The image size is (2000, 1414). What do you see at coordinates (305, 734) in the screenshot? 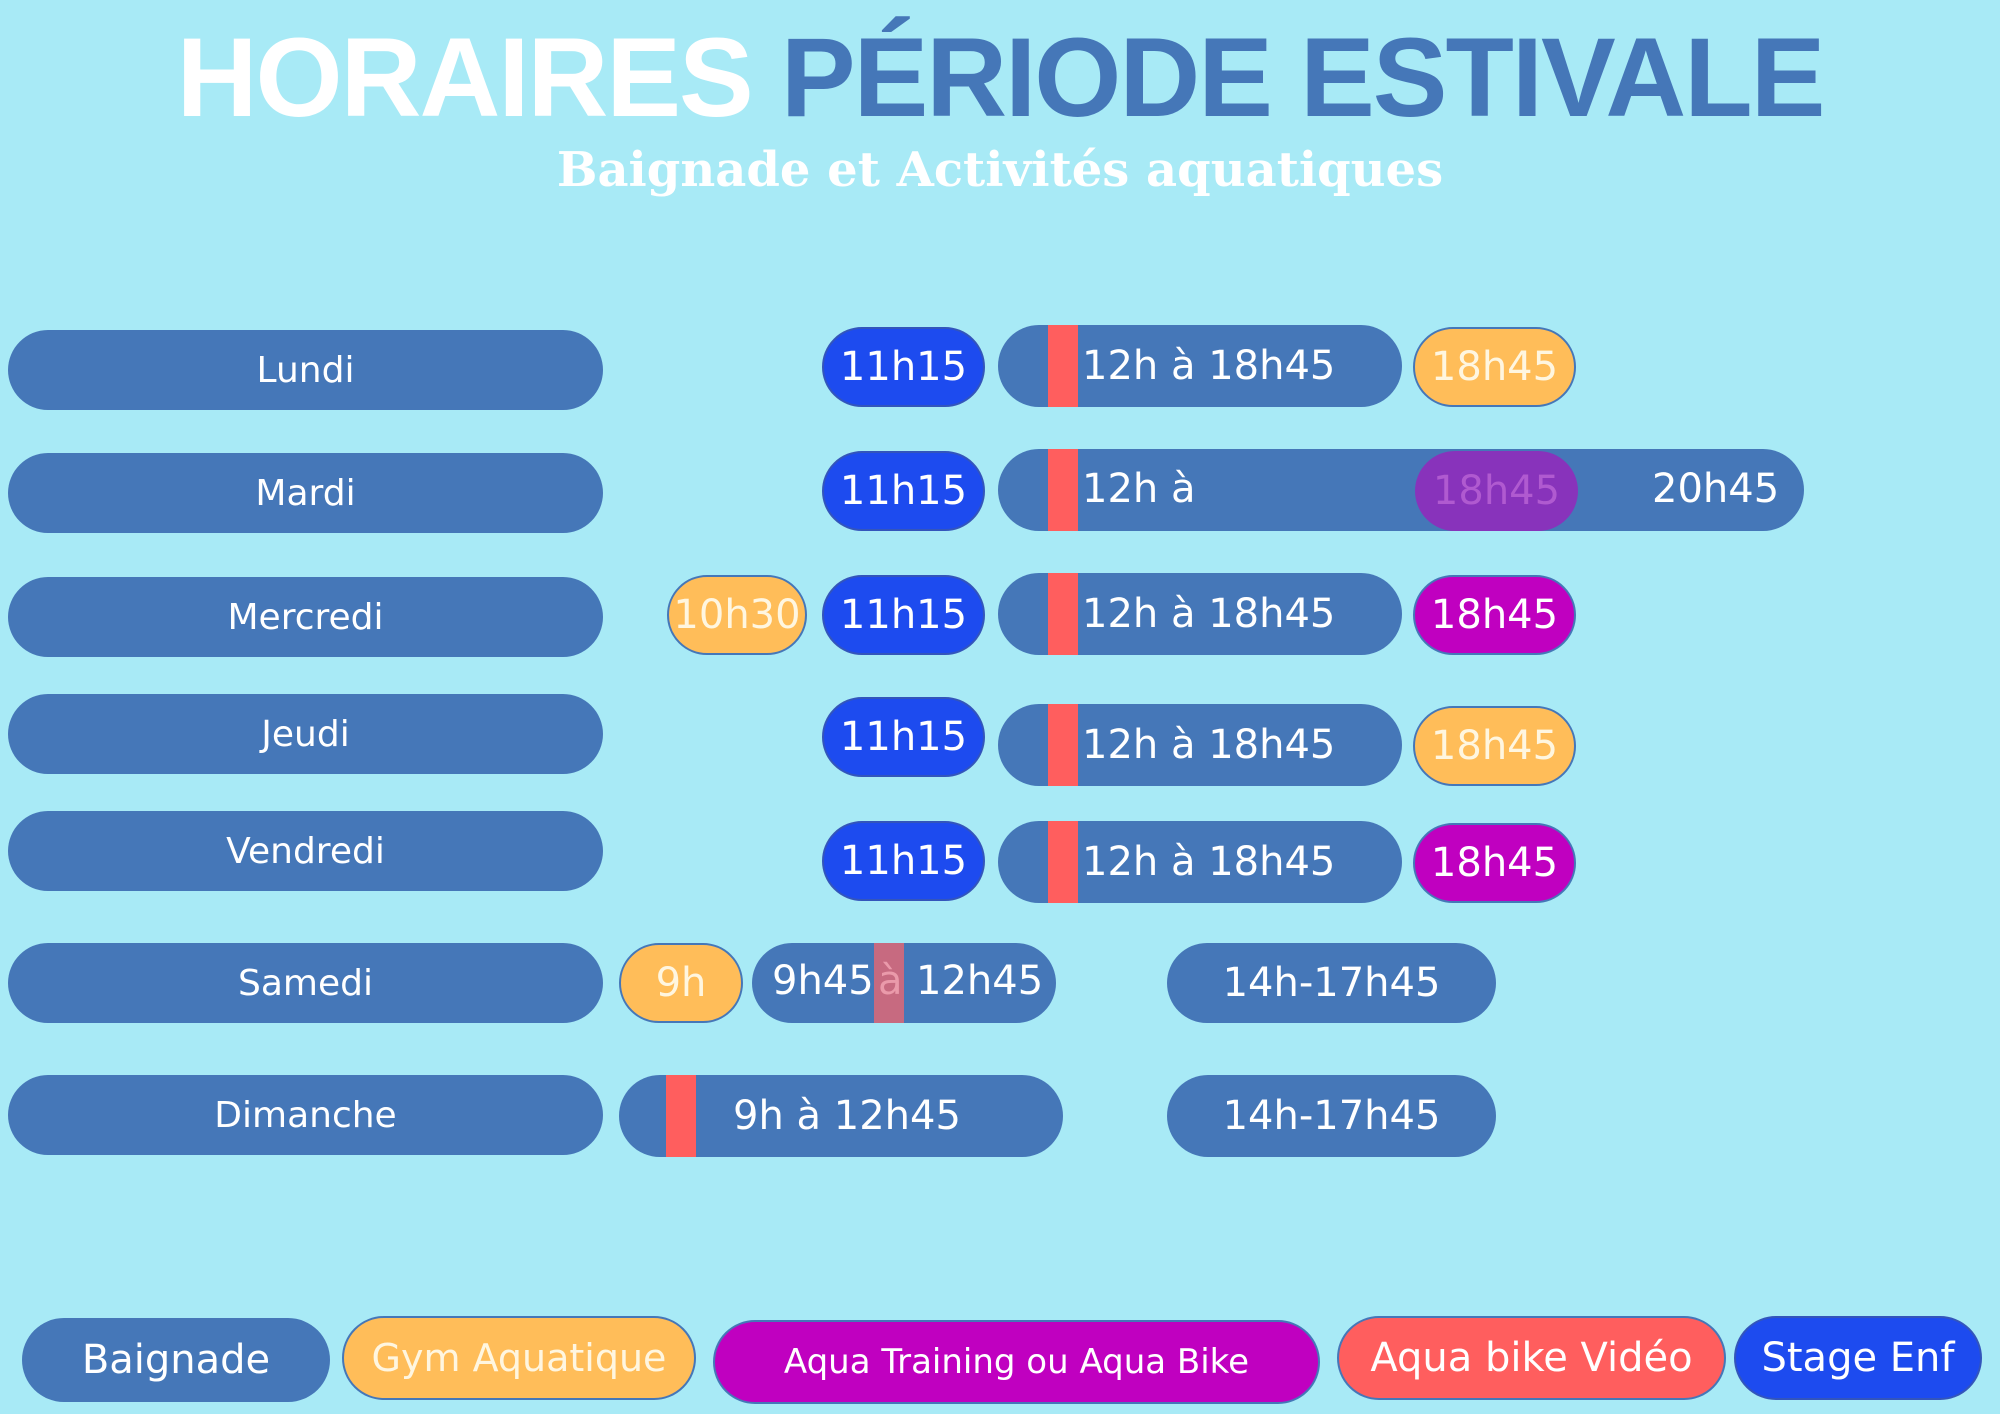
I see `day-label-jeudi: Jeudi` at bounding box center [305, 734].